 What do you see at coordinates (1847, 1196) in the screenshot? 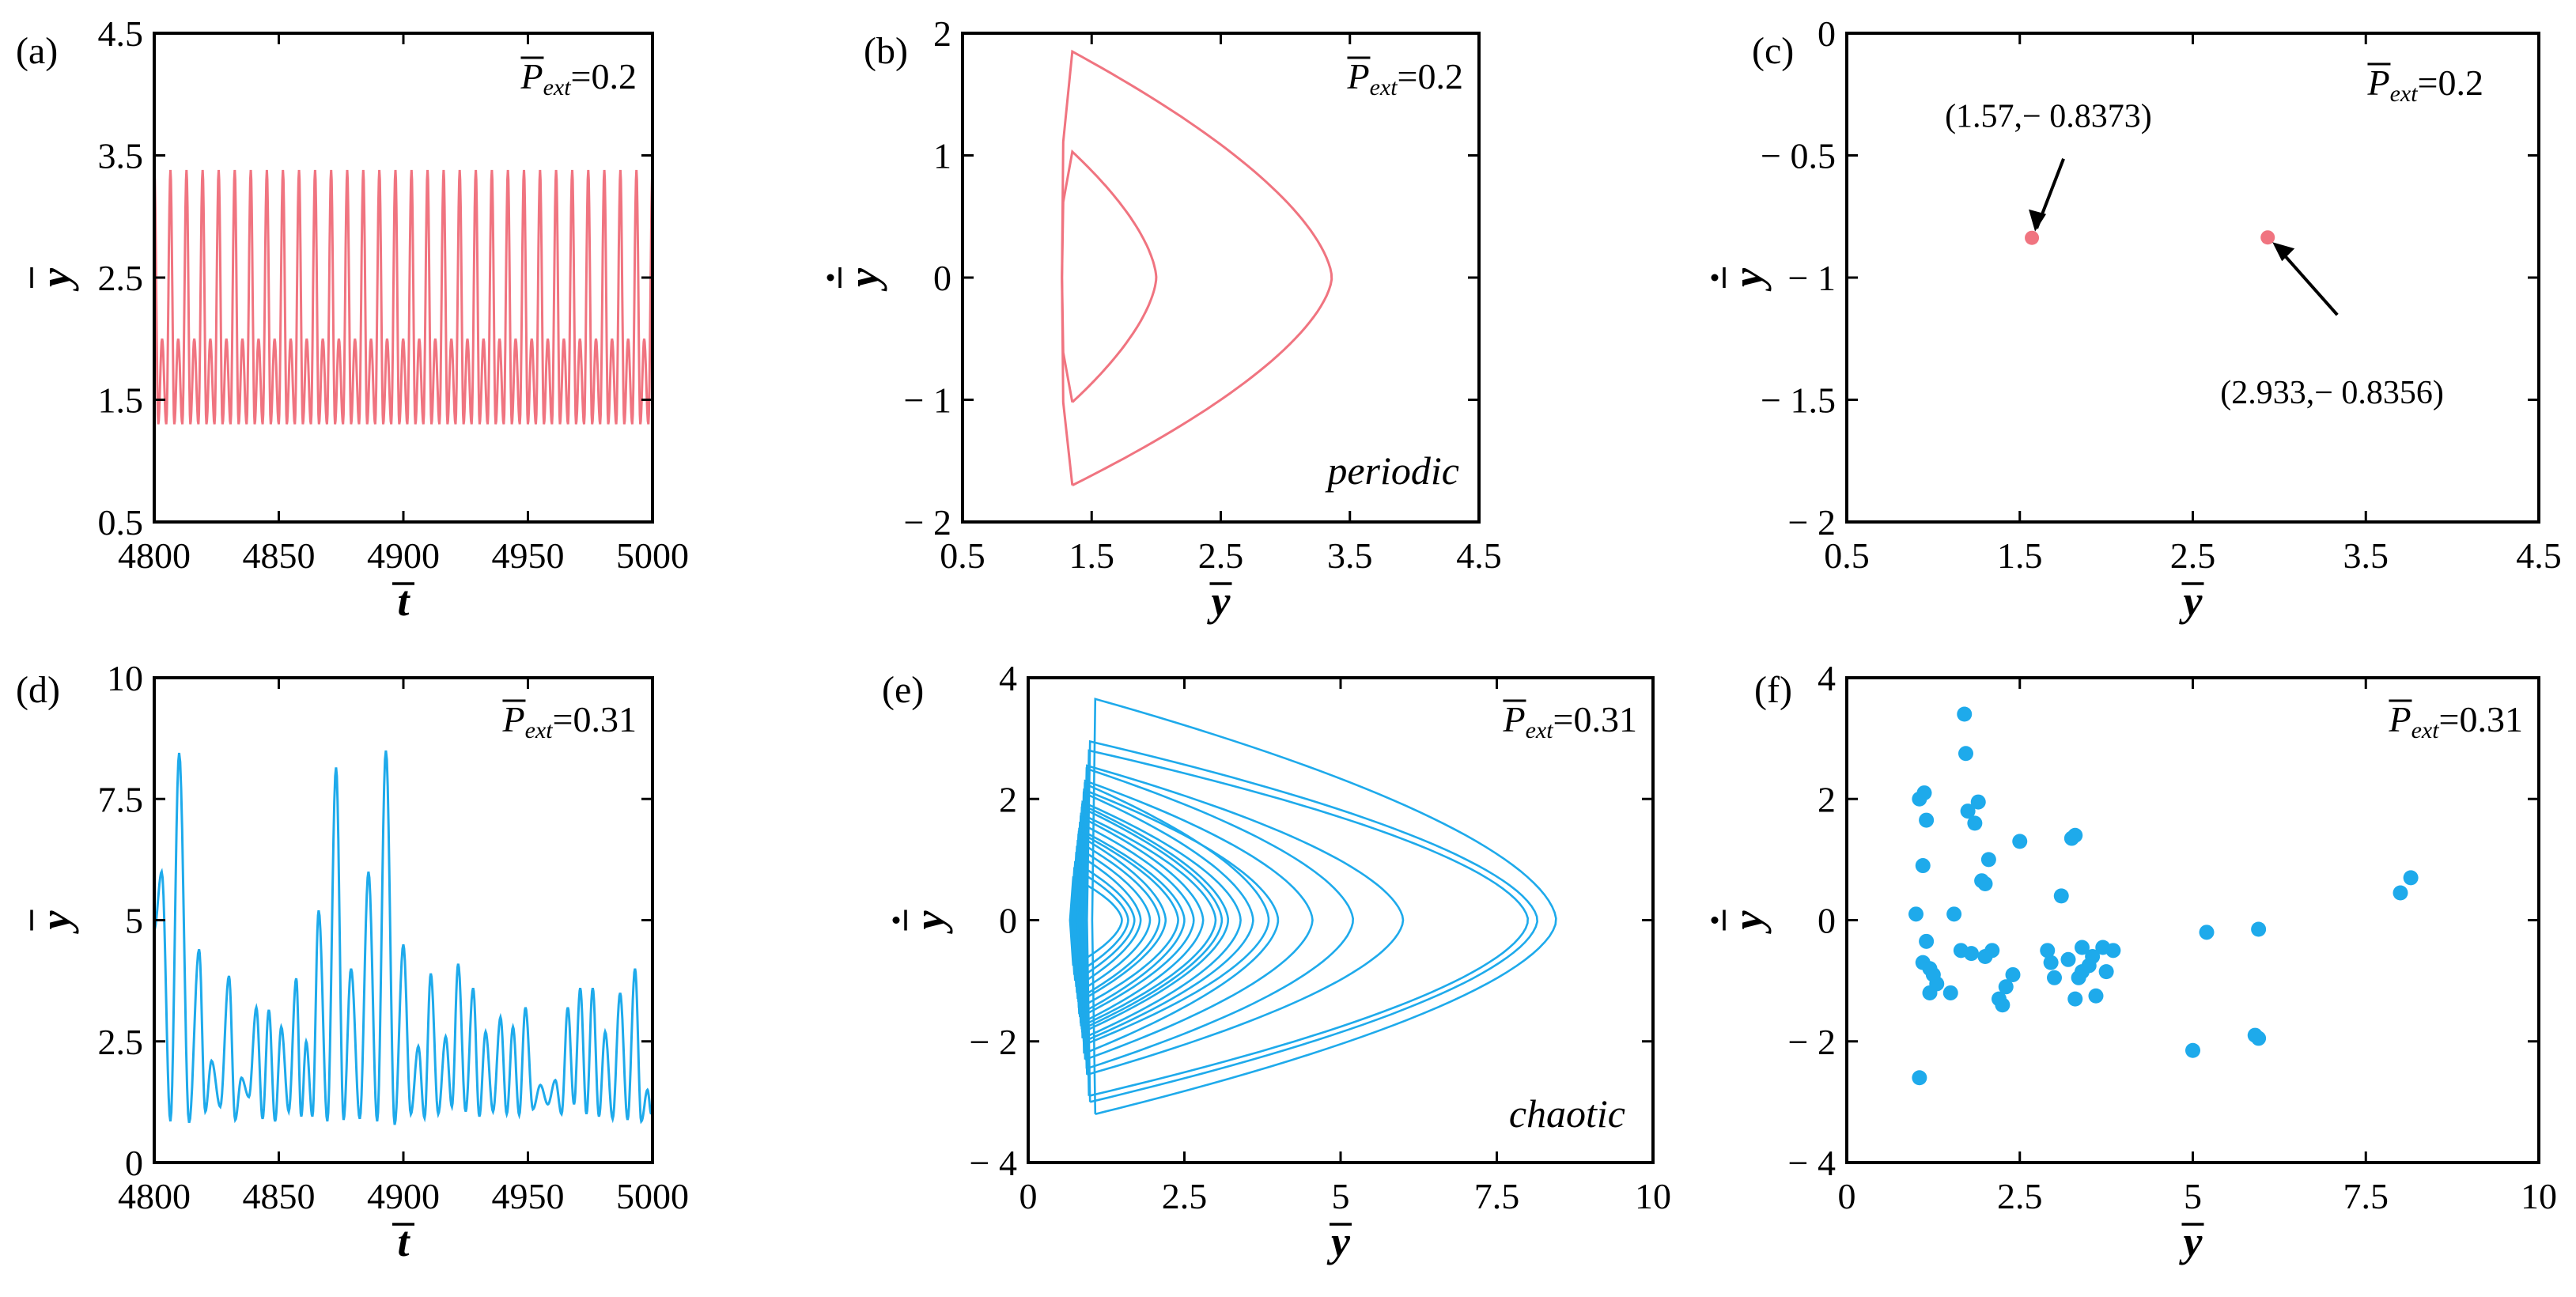
I see `x-tick-label: 0` at bounding box center [1847, 1196].